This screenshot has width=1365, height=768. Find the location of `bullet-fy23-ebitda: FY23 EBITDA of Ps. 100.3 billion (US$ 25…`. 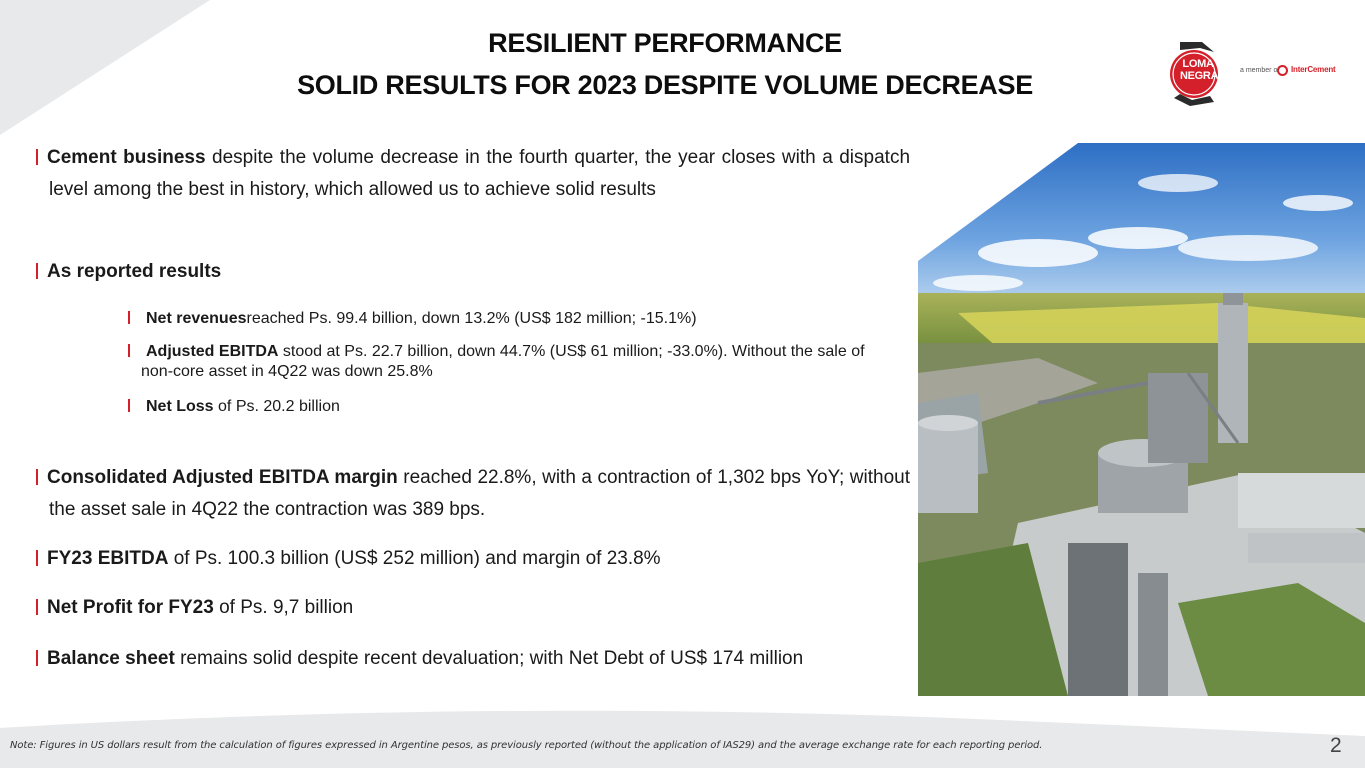

bullet-fy23-ebitda: FY23 EBITDA of Ps. 100.3 billion (US$ 25… is located at coordinates (473, 559).